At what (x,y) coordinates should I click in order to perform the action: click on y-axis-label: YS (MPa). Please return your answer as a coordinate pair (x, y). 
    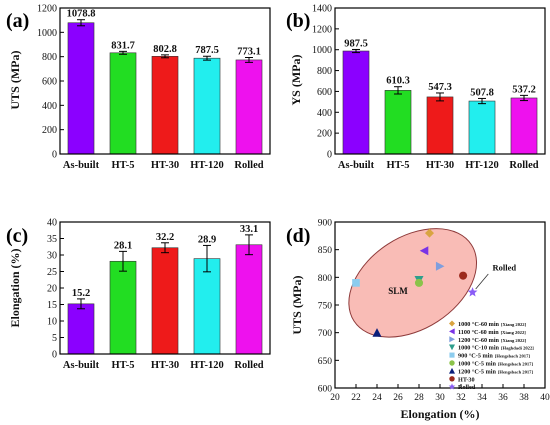
    Looking at the image, I should click on (296, 80).